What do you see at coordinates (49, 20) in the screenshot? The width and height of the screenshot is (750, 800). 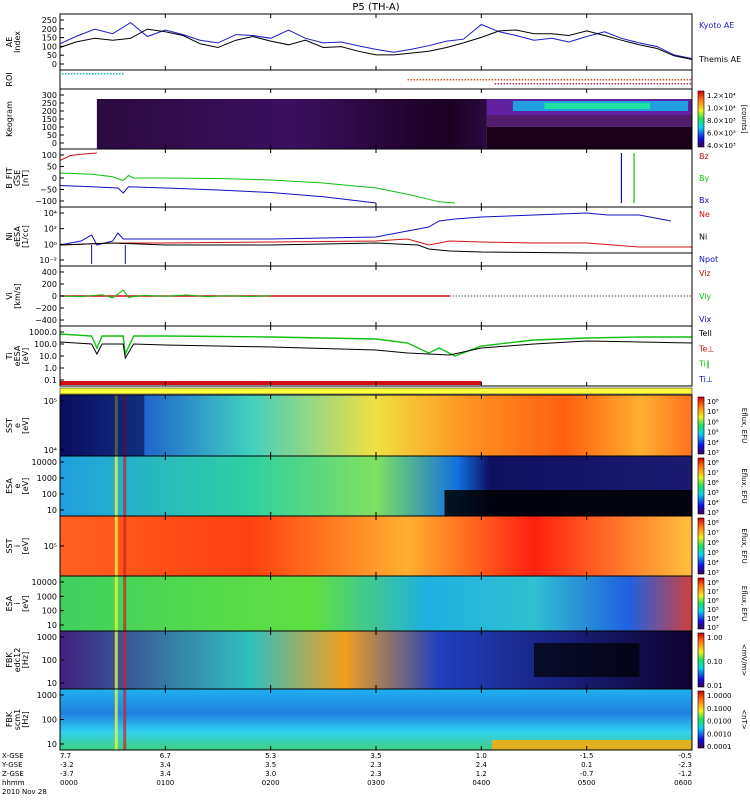 I see `y-tick-label: 250` at bounding box center [49, 20].